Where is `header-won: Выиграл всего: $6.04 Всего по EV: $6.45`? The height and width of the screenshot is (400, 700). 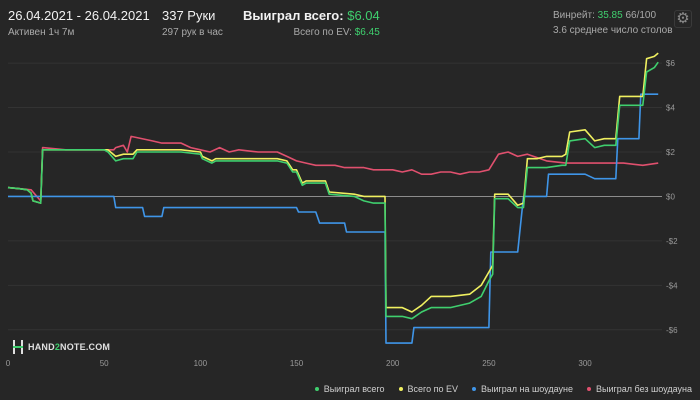
header-won: Выиграл всего: $6.04 Всего по EV: $6.45 is located at coordinates (311, 23).